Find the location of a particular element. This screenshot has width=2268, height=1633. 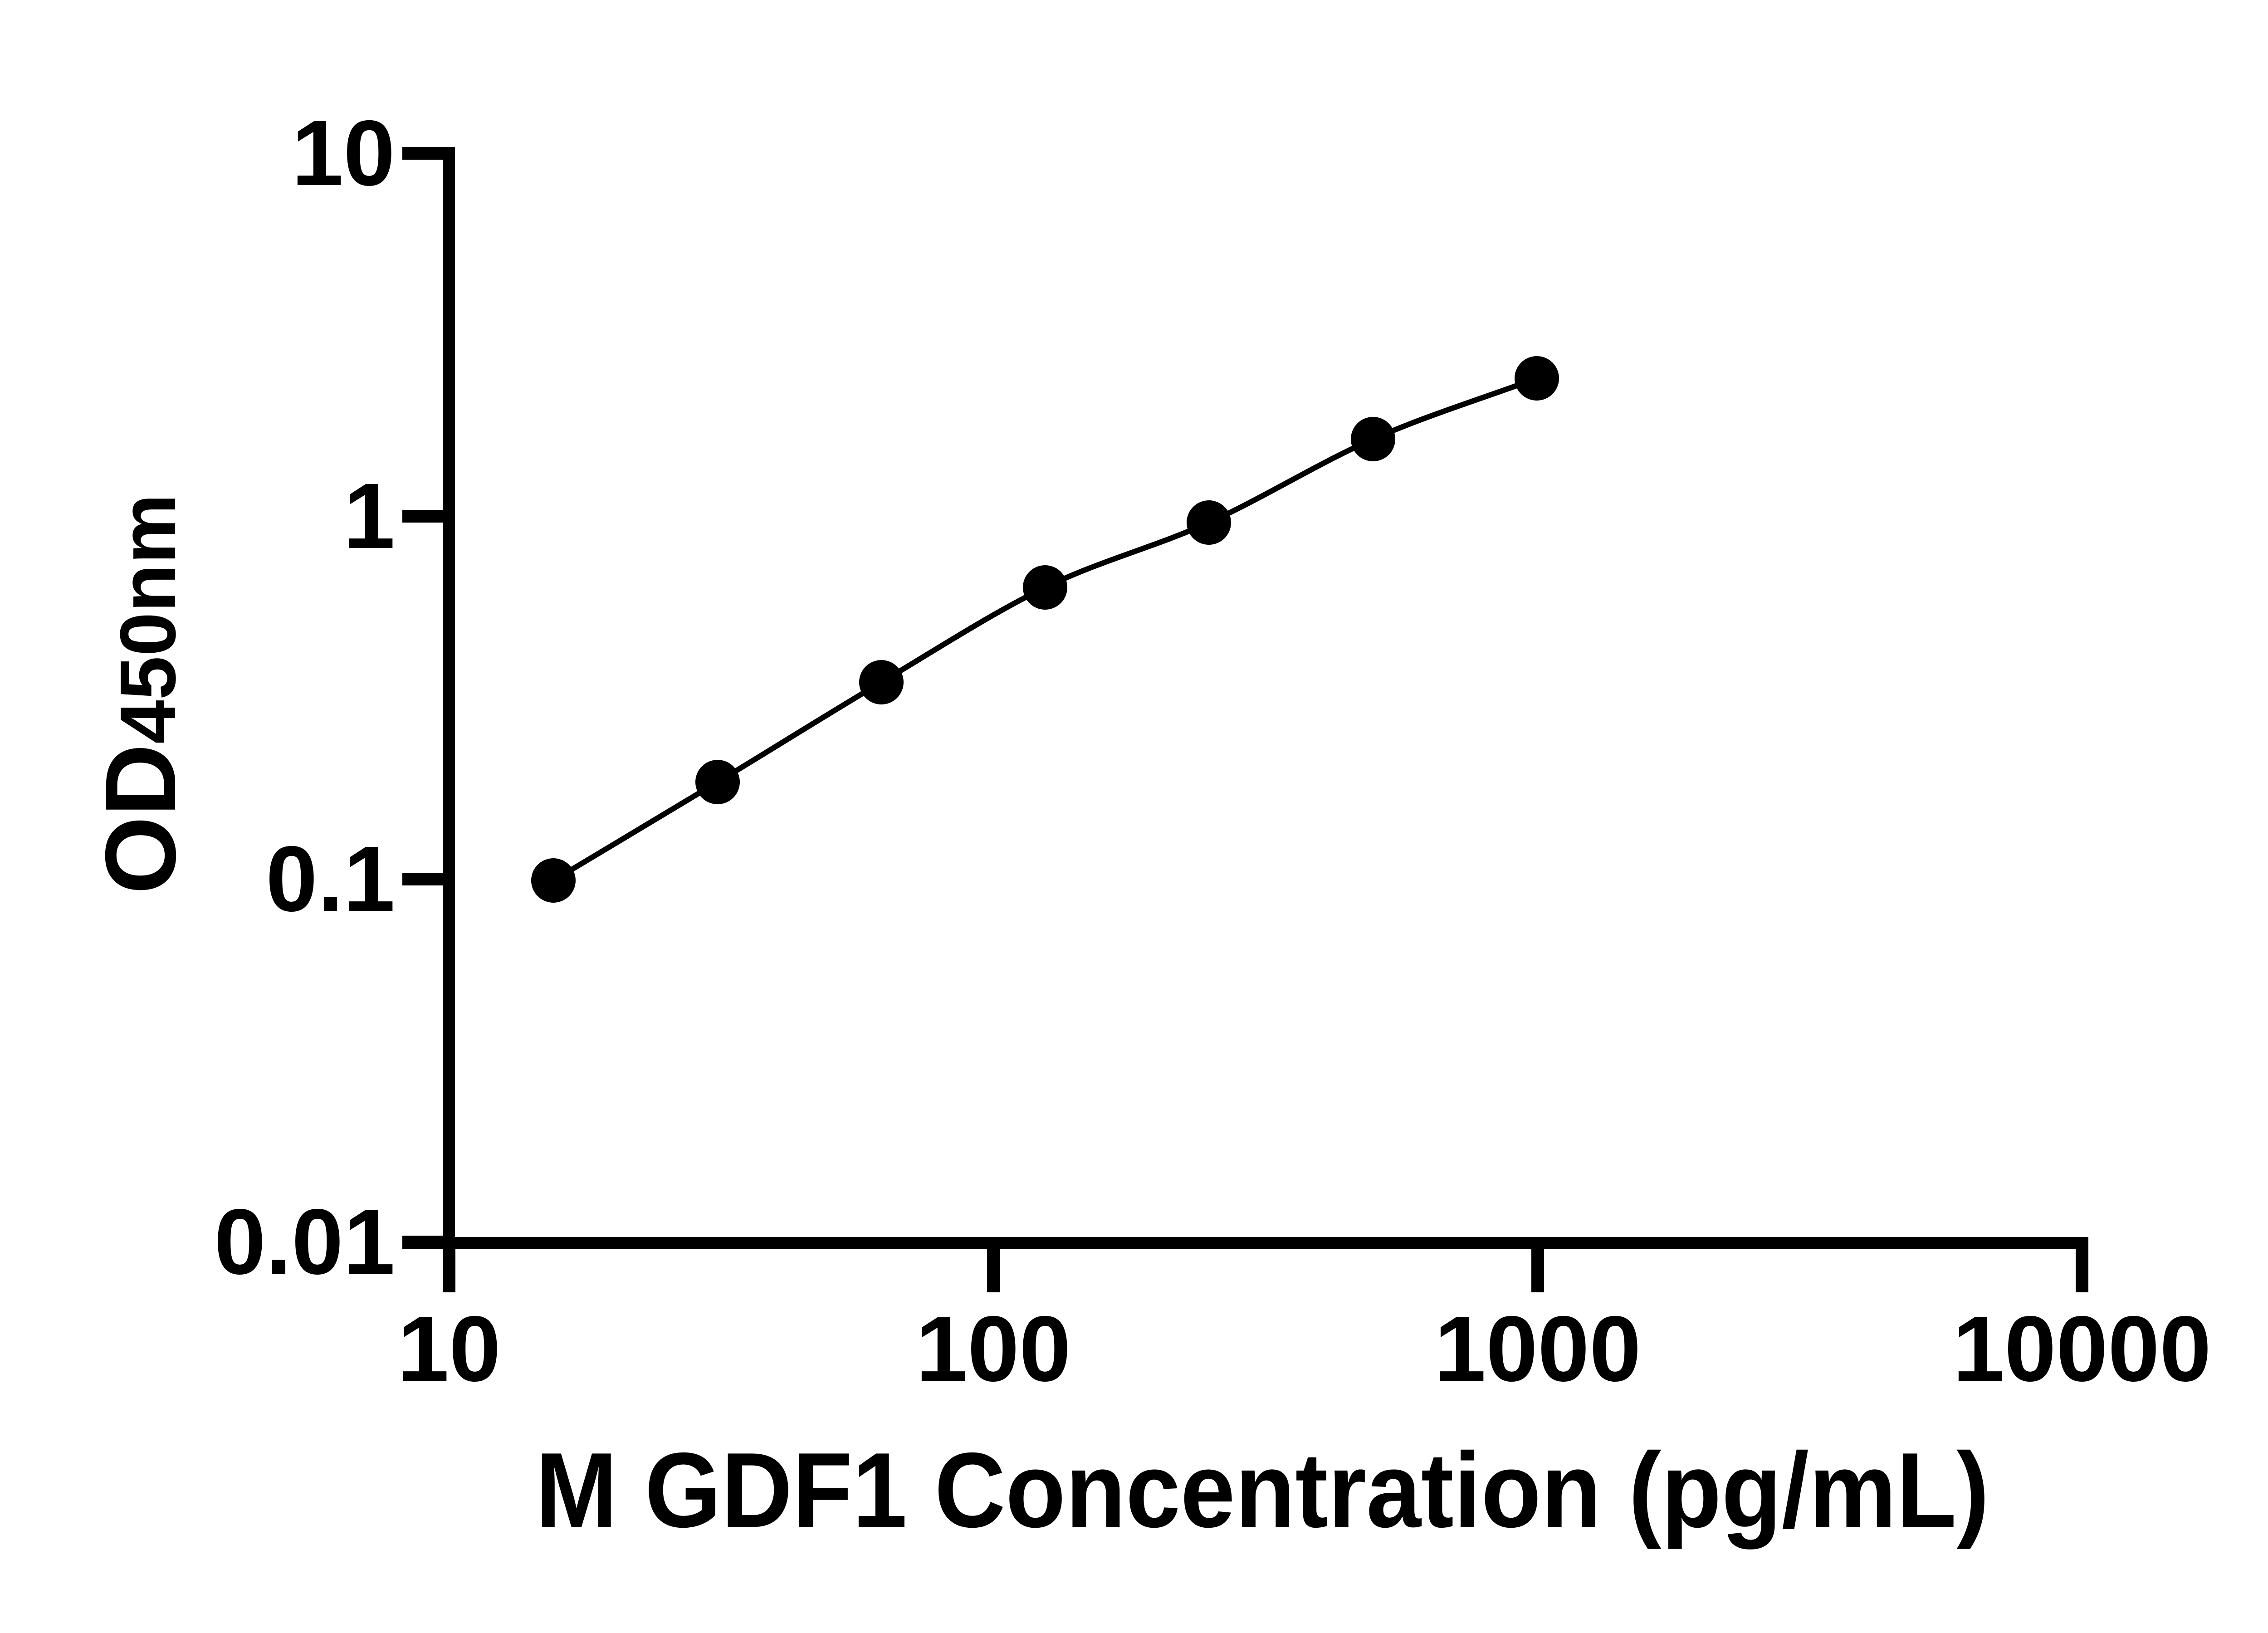

svg-text: 0.1 is located at coordinates (331, 879).